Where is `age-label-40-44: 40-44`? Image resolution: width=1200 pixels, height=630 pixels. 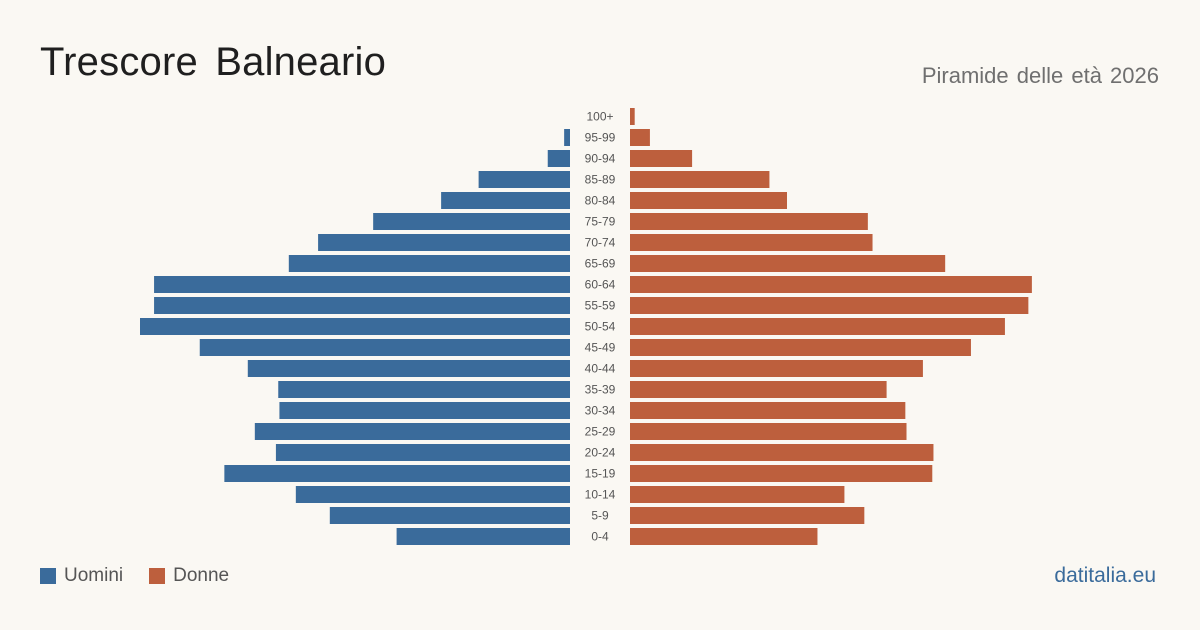
age-label-40-44: 40-44 is located at coordinates (600, 369).